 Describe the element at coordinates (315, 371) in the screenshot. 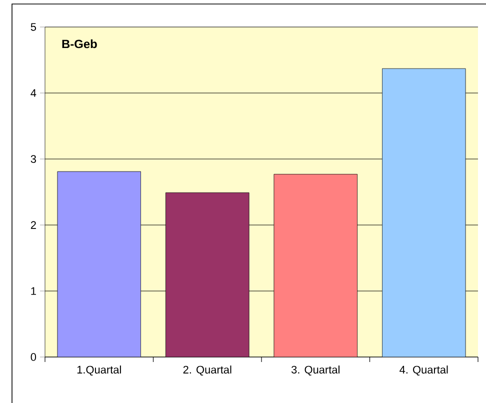

I see `x-tick-label: 3. Quartal` at that location.